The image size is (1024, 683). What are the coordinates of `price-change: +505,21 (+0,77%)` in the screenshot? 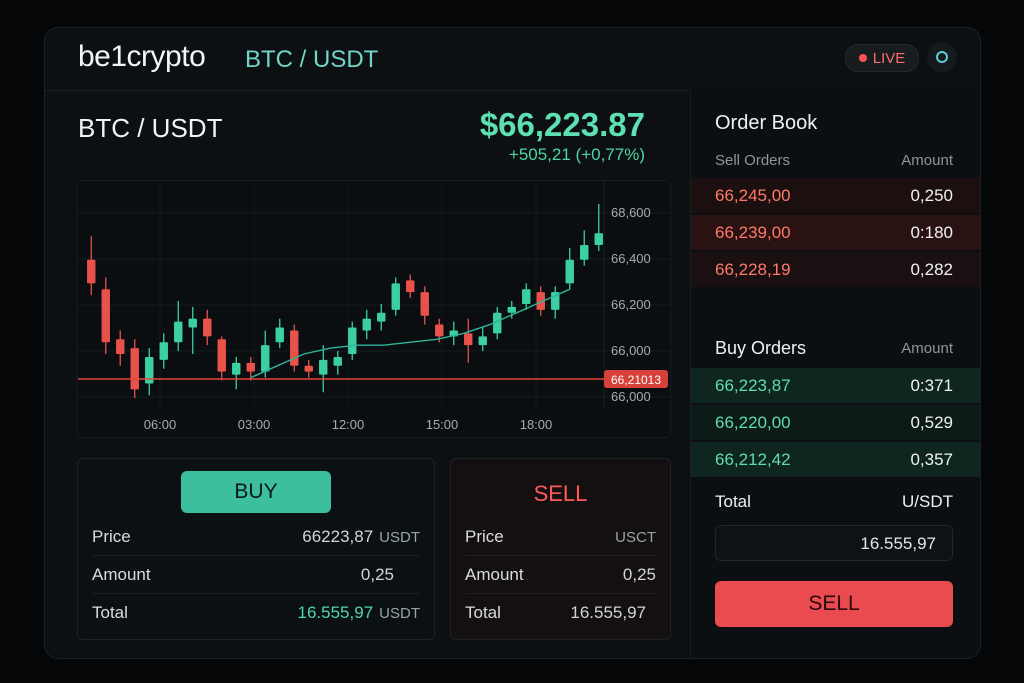 It's located at (576, 154).